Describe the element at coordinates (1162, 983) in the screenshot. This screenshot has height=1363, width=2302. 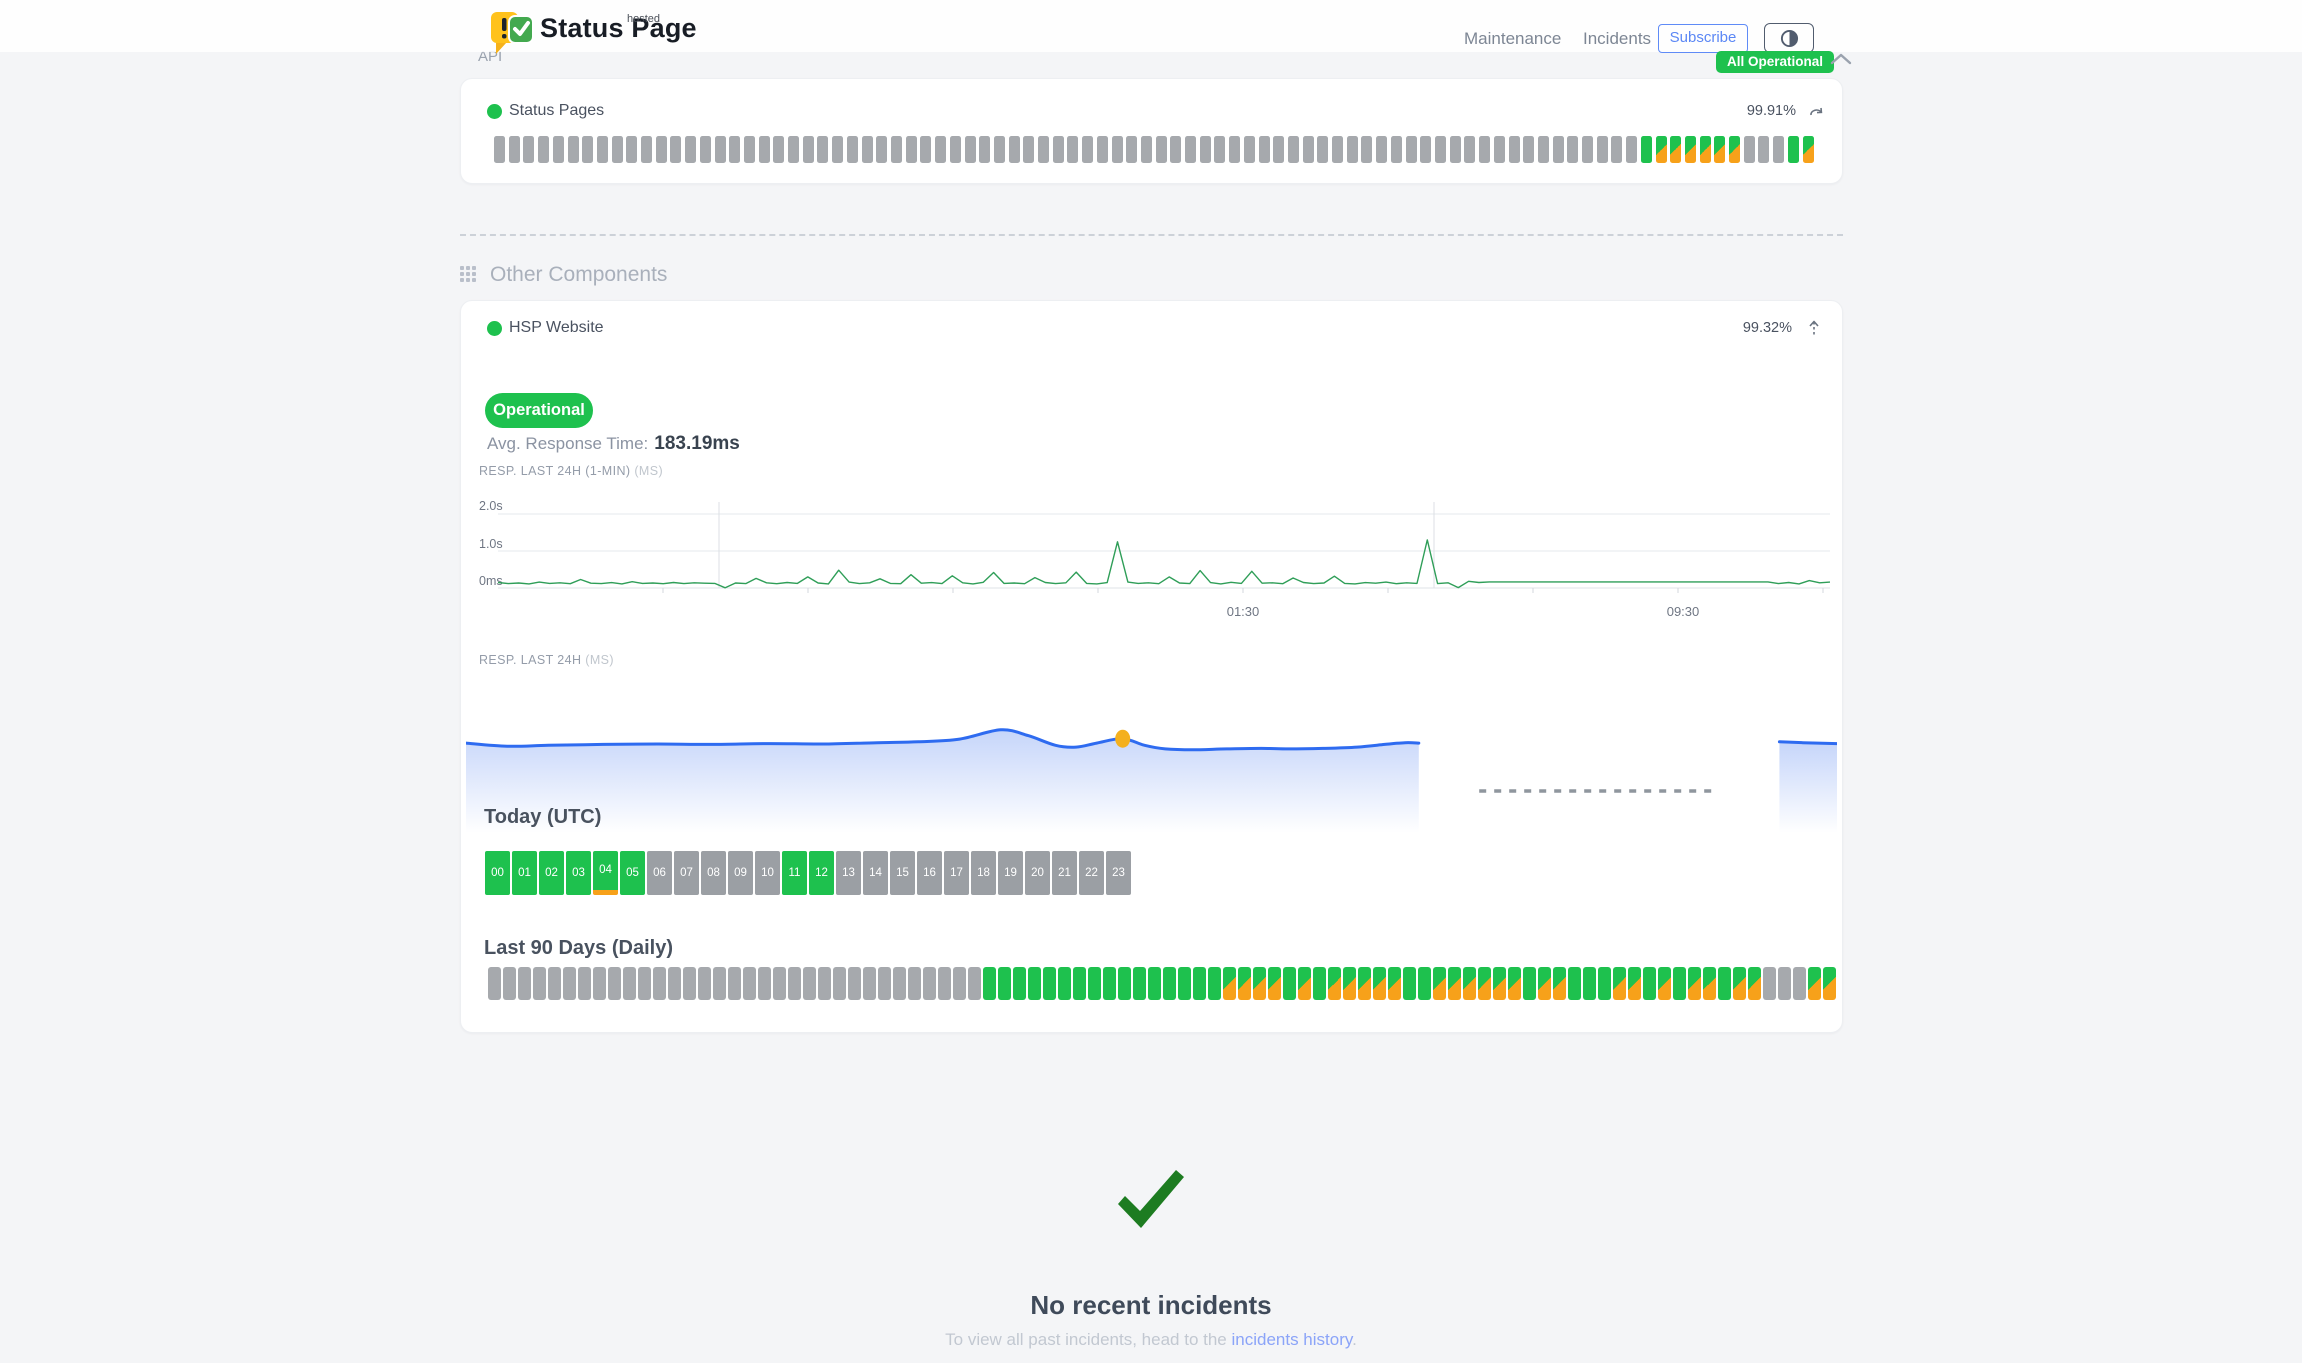
I see `daily-uptime-bars` at that location.